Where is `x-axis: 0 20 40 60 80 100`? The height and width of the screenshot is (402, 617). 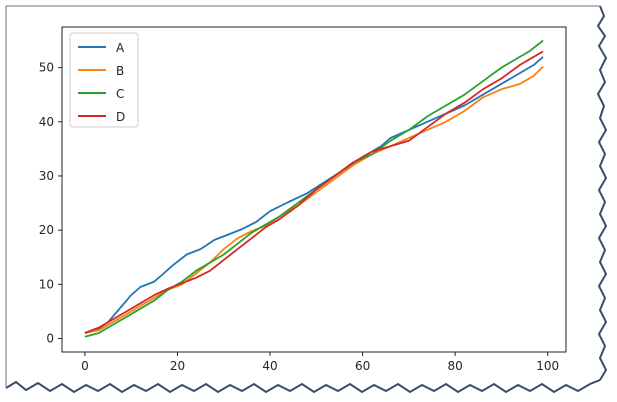 x-axis: 0 20 40 60 80 100 is located at coordinates (320, 362).